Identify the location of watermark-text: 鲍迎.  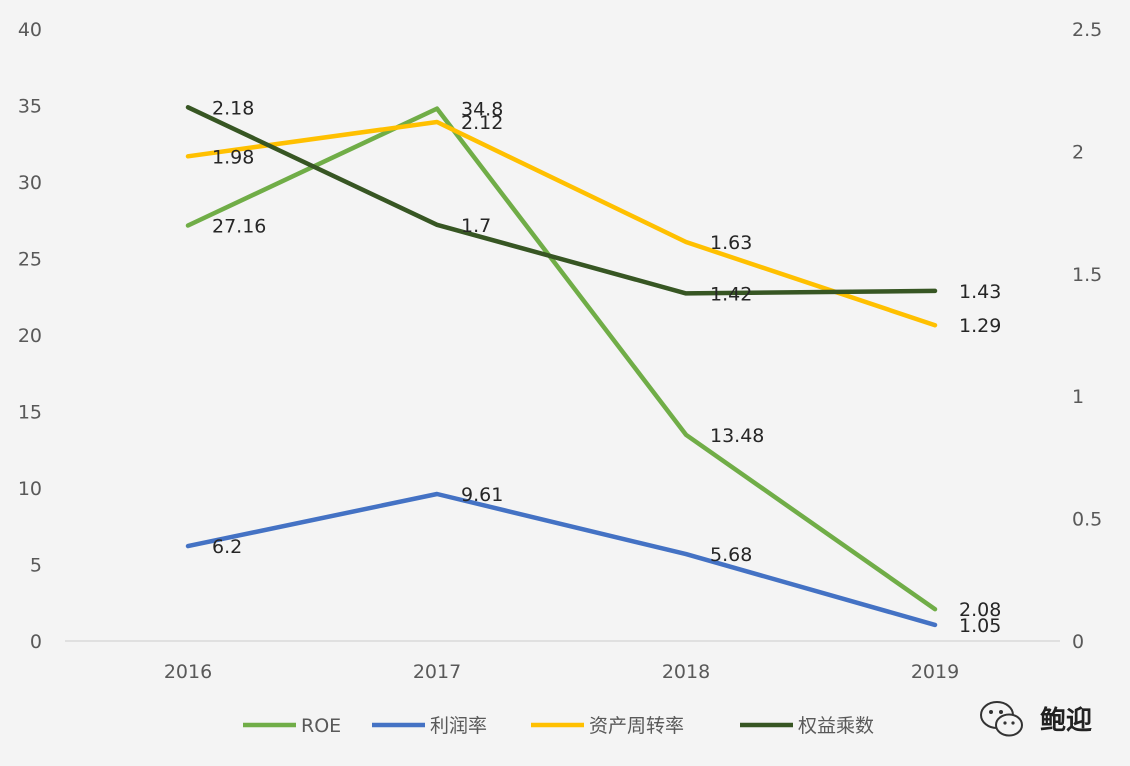
(1066, 721).